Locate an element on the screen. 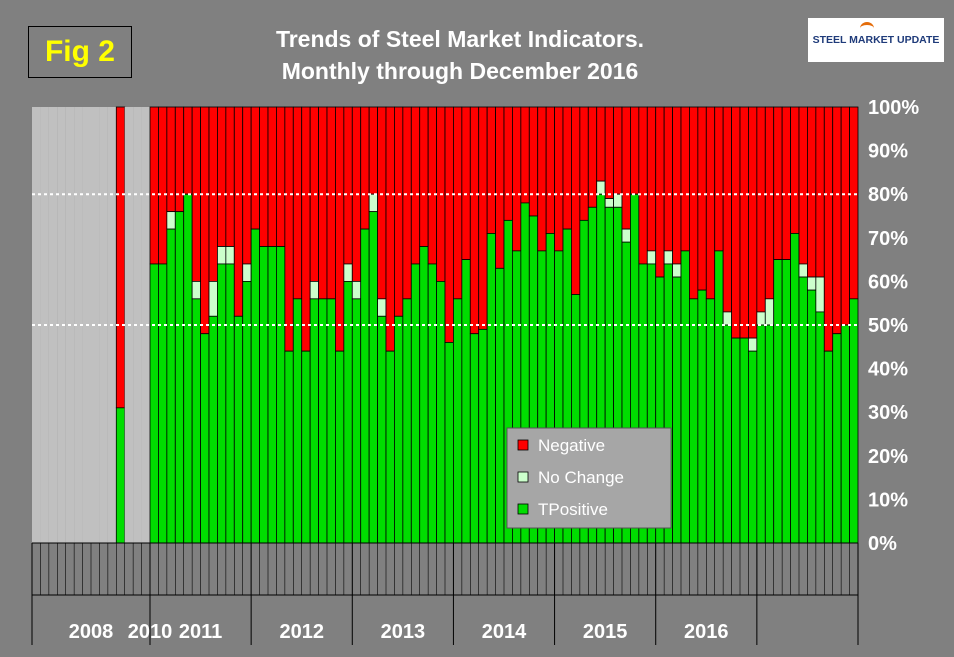 The width and height of the screenshot is (954, 657). chart-title-line-2: Monthly through December 2016 is located at coordinates (460, 71).